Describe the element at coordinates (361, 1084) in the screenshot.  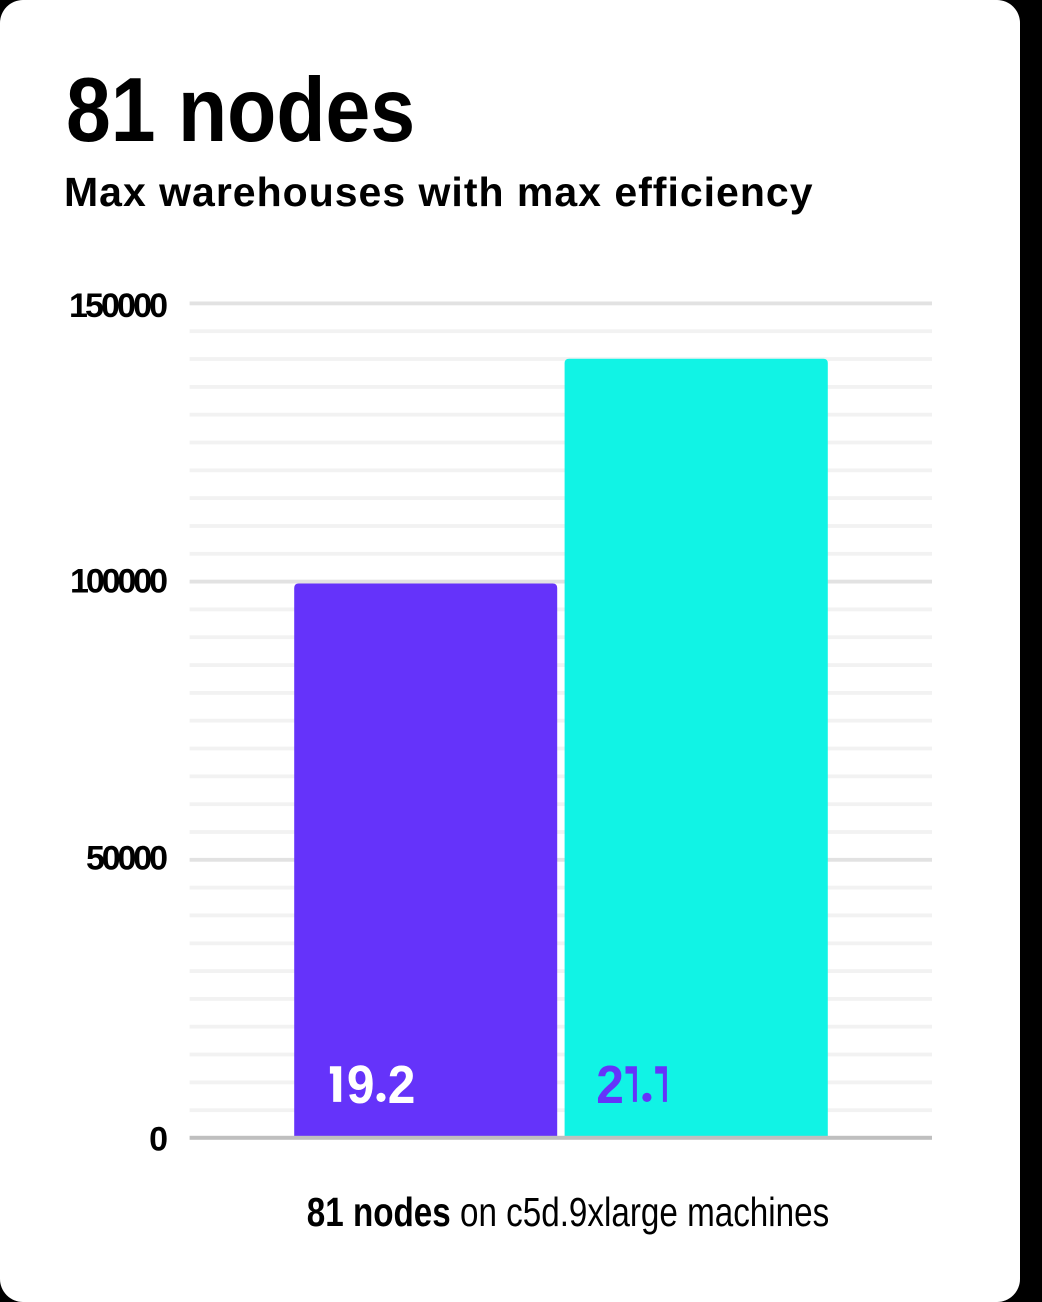
I see `svg-text: 9` at that location.